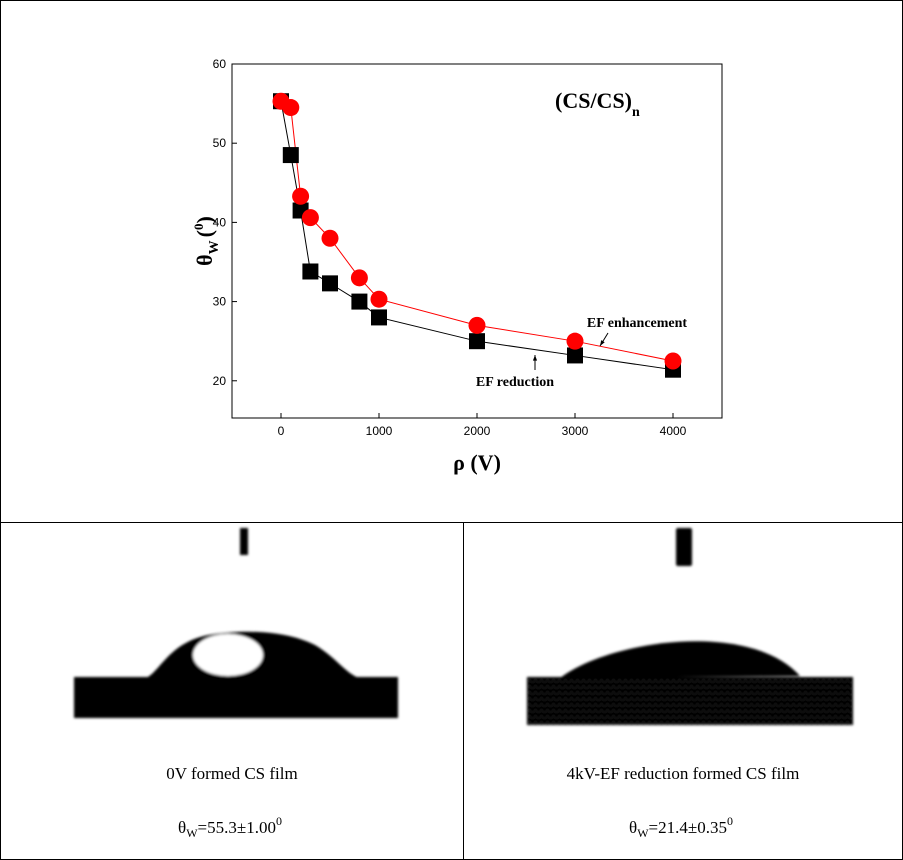 Image resolution: width=903 pixels, height=860 pixels. What do you see at coordinates (230, 827) in the screenshot?
I see `measurement: θW=55.3±1.000` at bounding box center [230, 827].